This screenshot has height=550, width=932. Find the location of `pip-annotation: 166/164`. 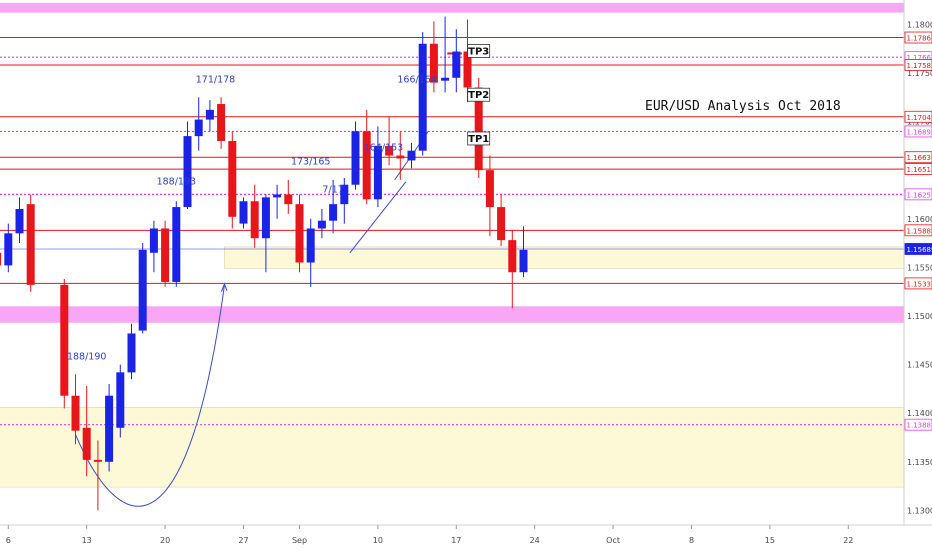

pip-annotation: 166/164 is located at coordinates (416, 80).